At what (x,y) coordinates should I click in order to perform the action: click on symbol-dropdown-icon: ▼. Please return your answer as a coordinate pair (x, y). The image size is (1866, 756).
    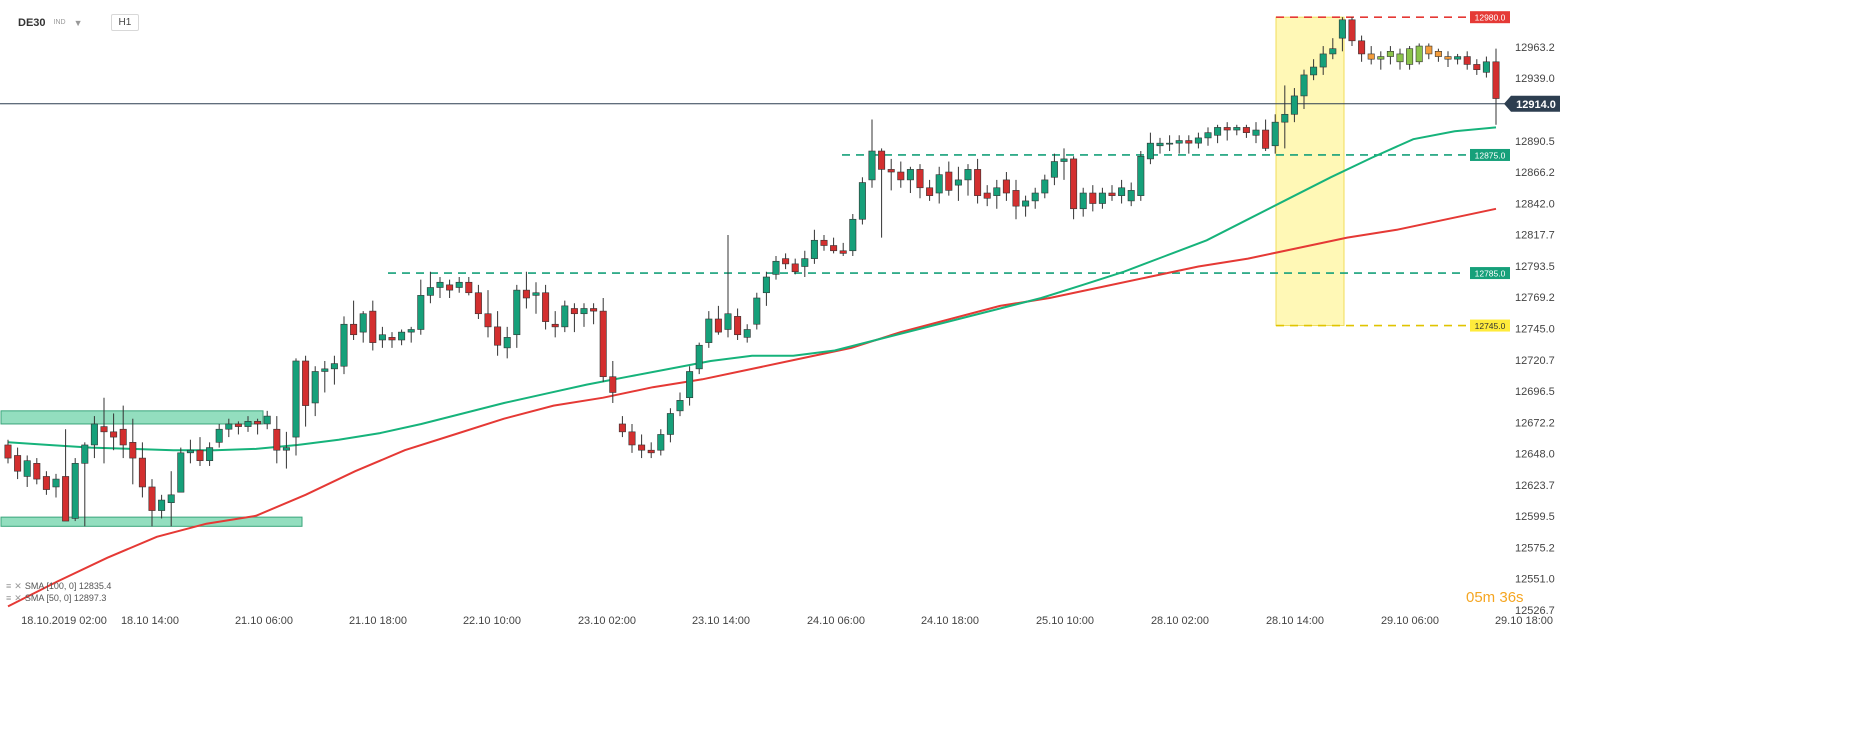
    Looking at the image, I should click on (78, 22).